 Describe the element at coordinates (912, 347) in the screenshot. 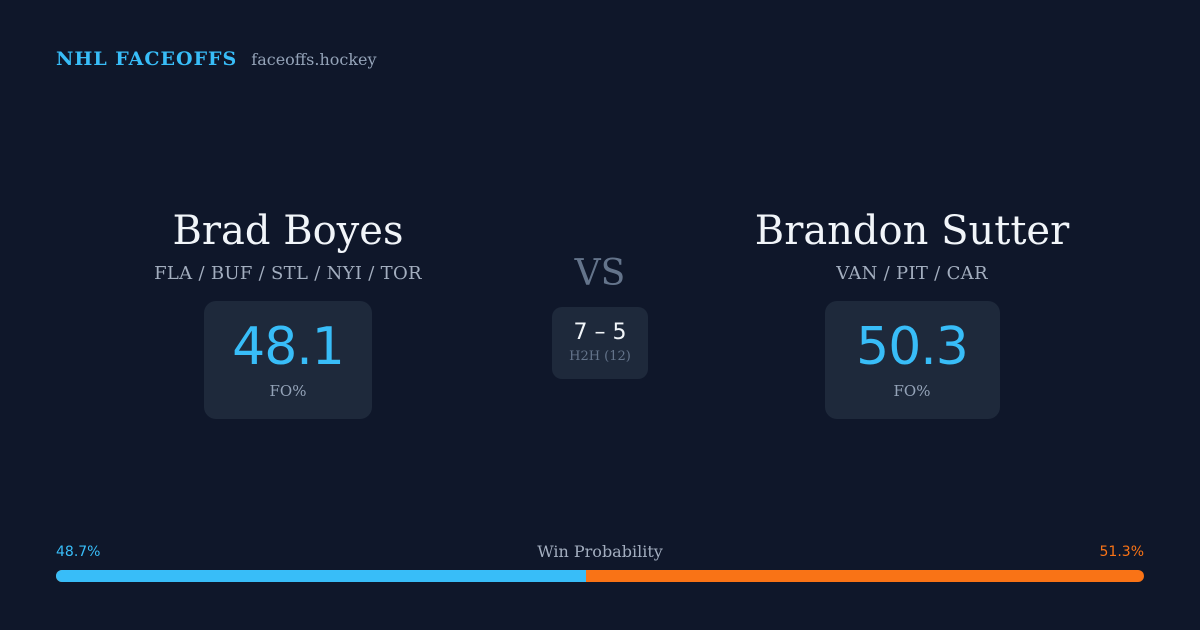

I see `player-right-stat-value: 50.3` at that location.